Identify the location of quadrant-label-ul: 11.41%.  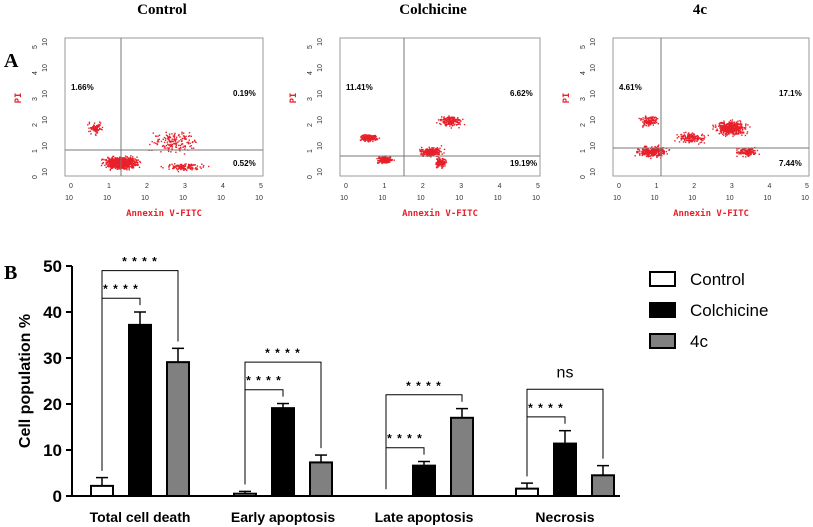
(359, 87).